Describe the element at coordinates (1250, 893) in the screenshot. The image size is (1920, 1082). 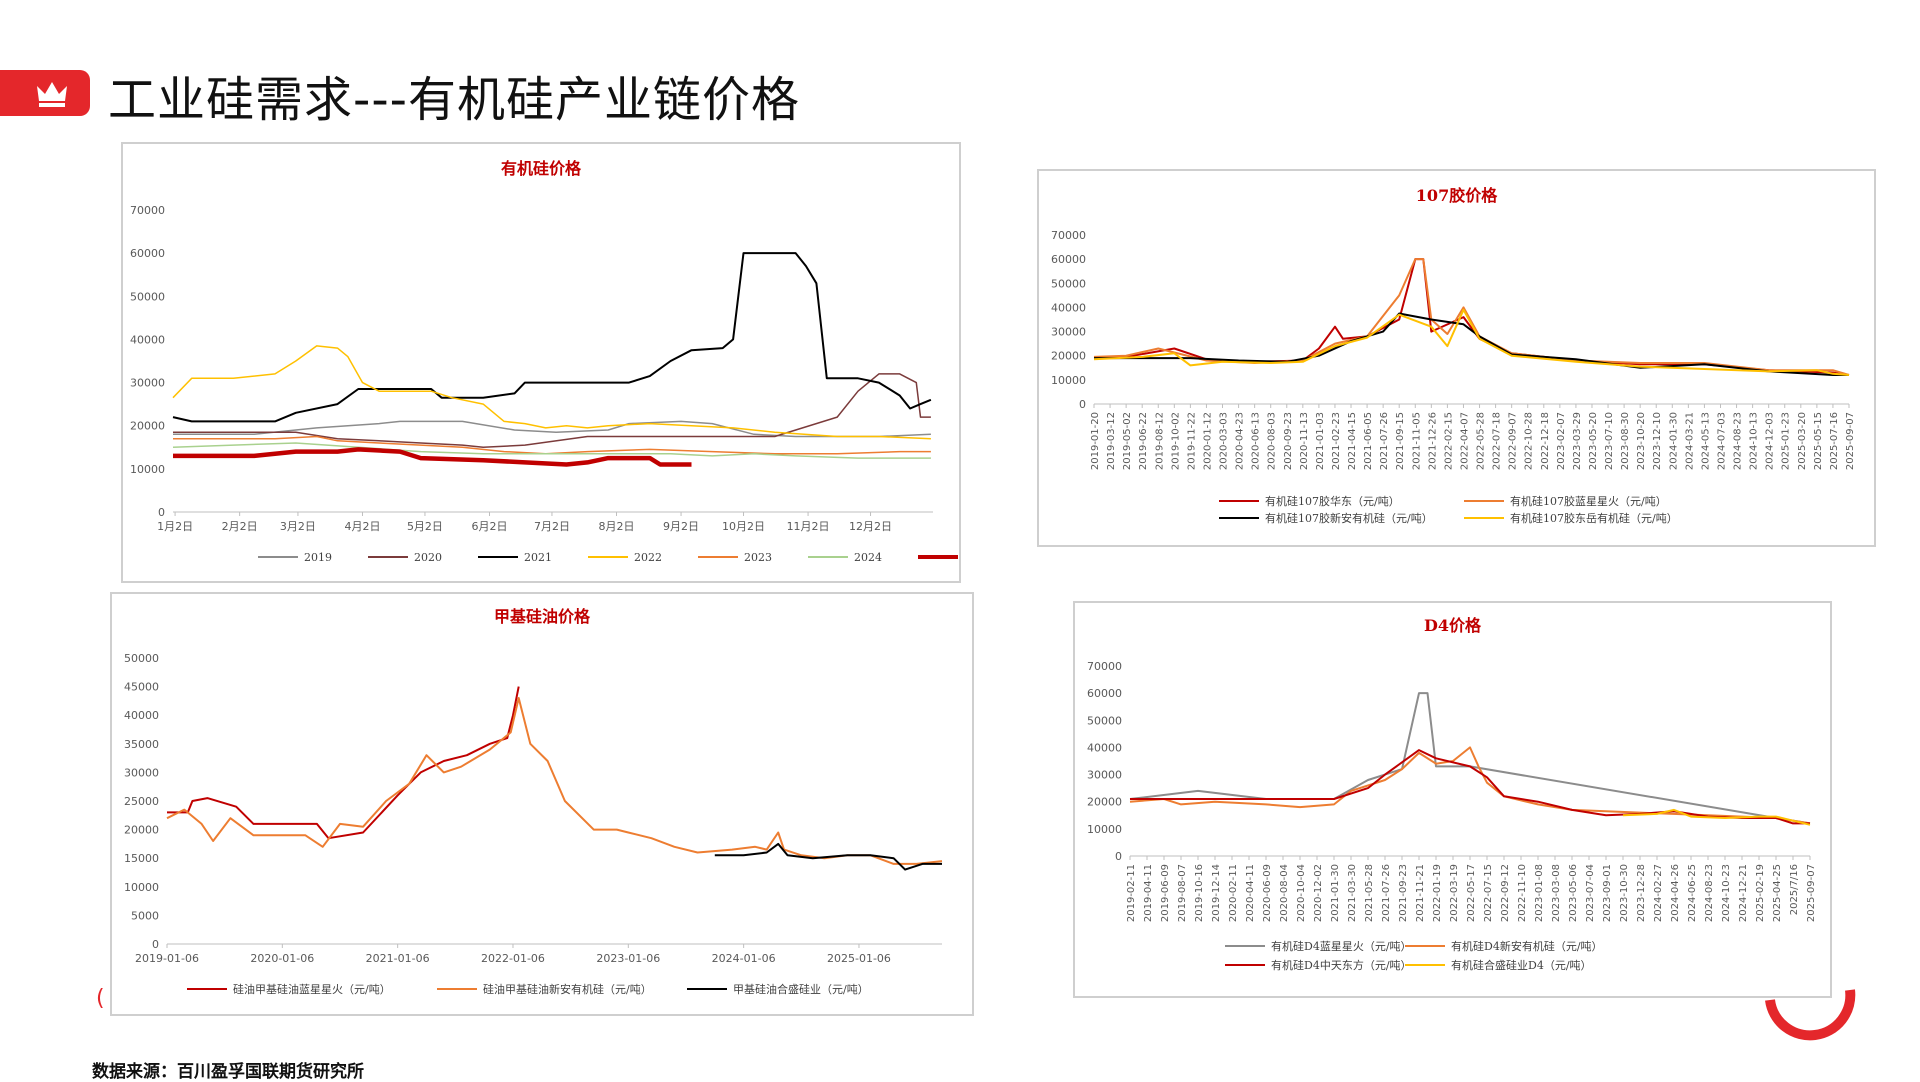
I see `x-tick-label: 2020-04-11` at that location.